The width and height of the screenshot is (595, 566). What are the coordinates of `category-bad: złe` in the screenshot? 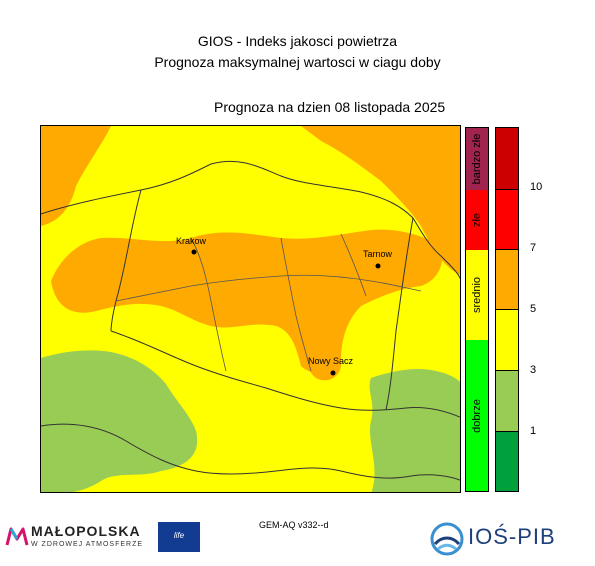 It's located at (477, 220).